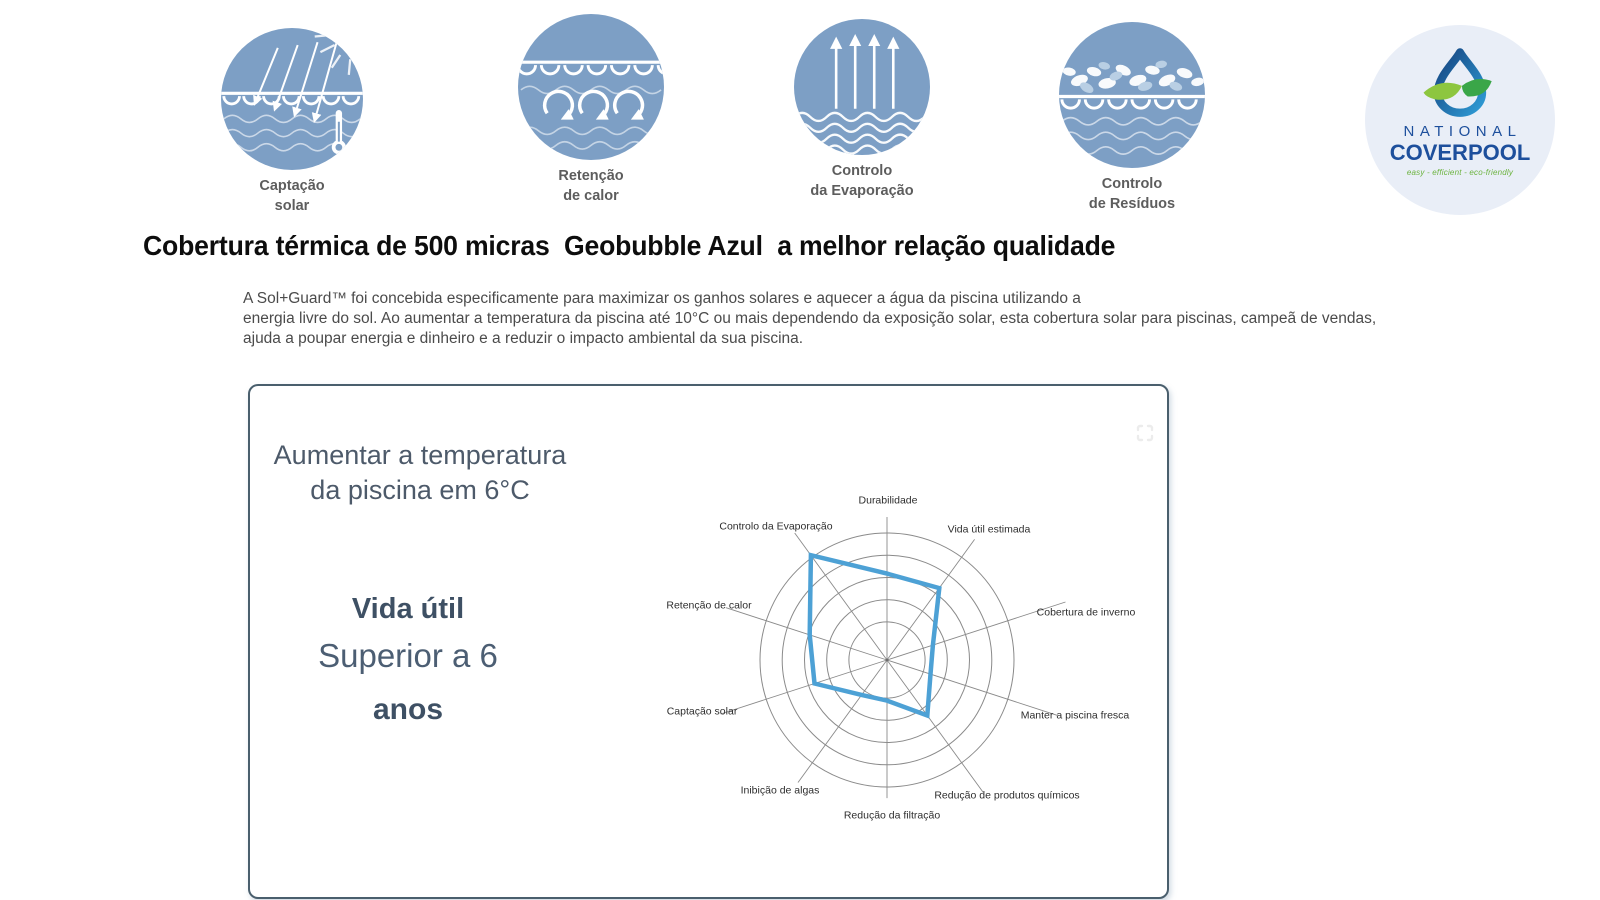 The width and height of the screenshot is (1600, 900). Describe the element at coordinates (408, 655) in the screenshot. I see `lifespan-value: Superior a 6` at that location.